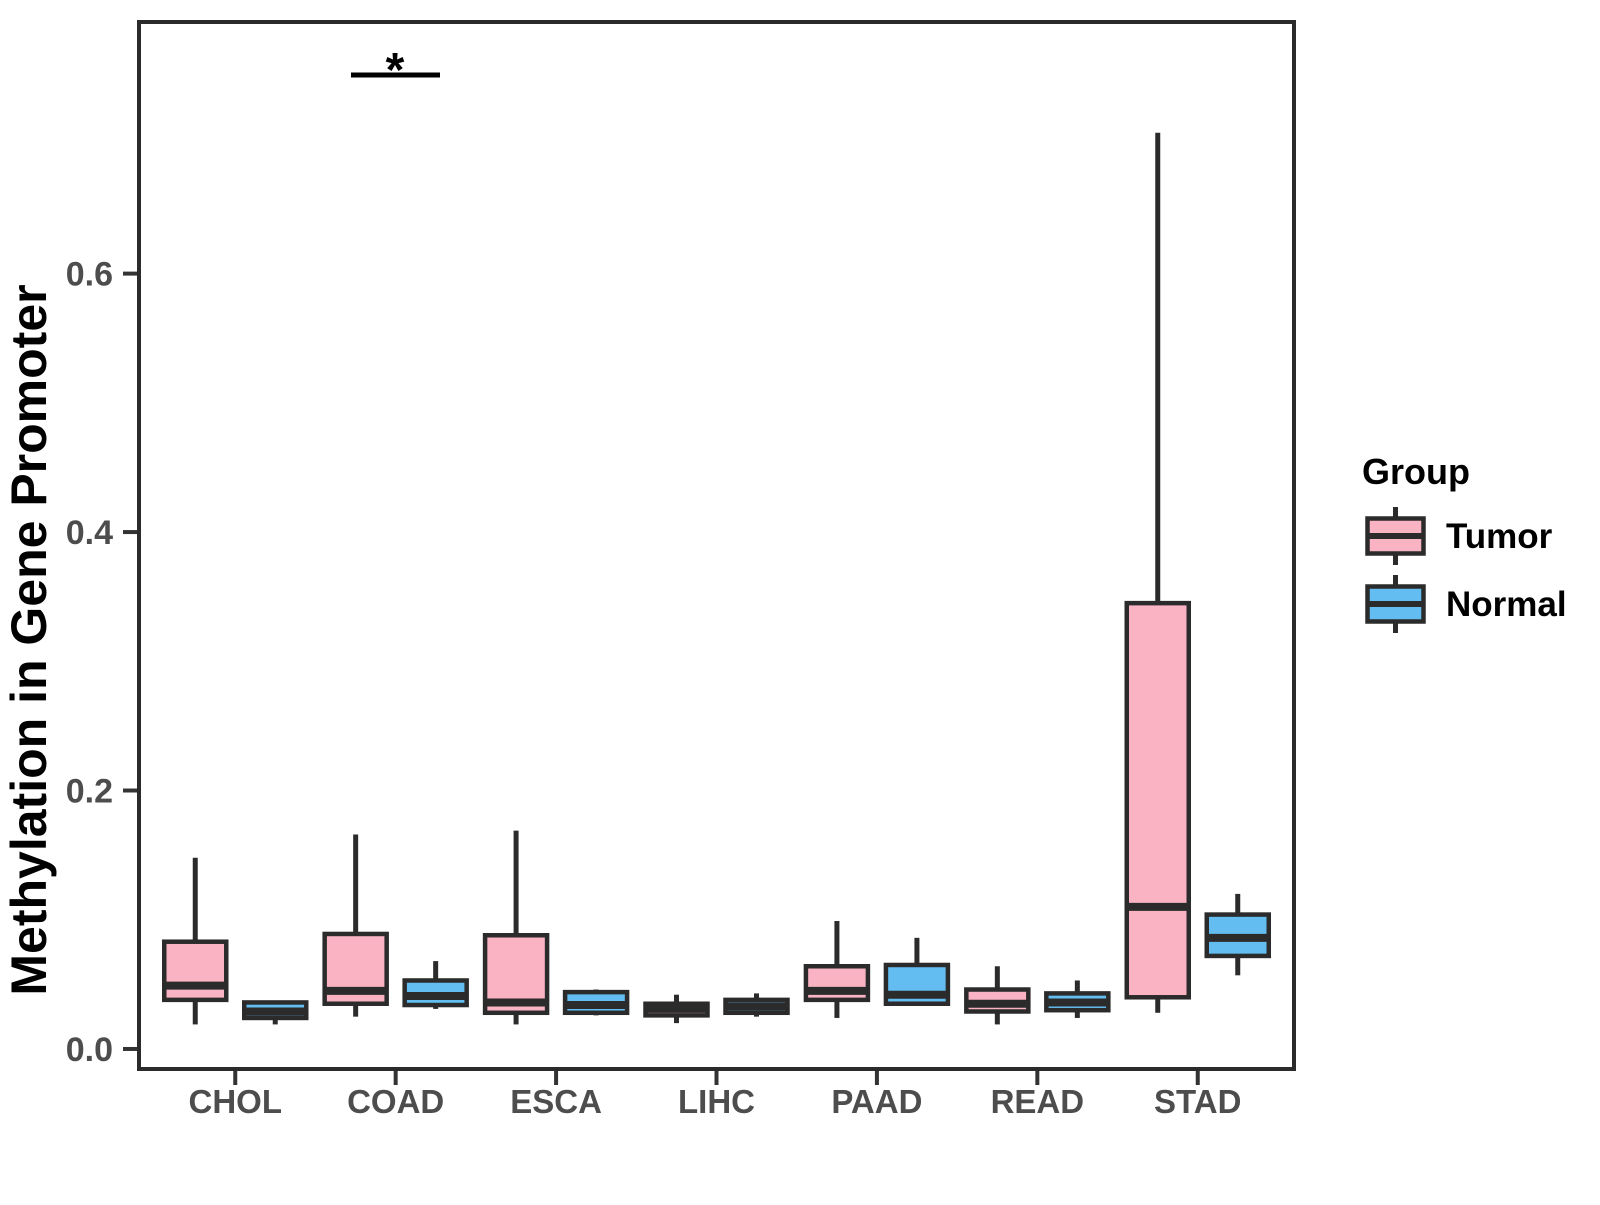 The height and width of the screenshot is (1205, 1600). Describe the element at coordinates (756, 1005) in the screenshot. I see `boxplot-normal-lihc` at that location.